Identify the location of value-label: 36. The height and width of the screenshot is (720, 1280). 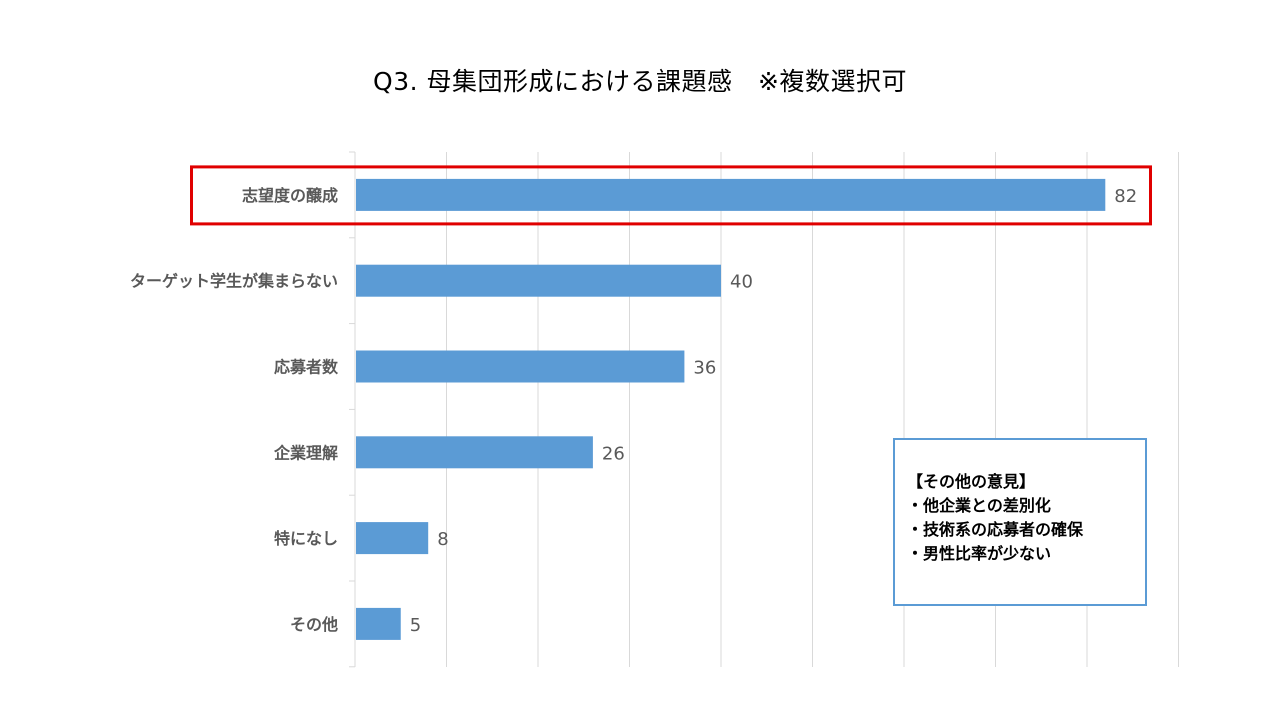
(704, 368).